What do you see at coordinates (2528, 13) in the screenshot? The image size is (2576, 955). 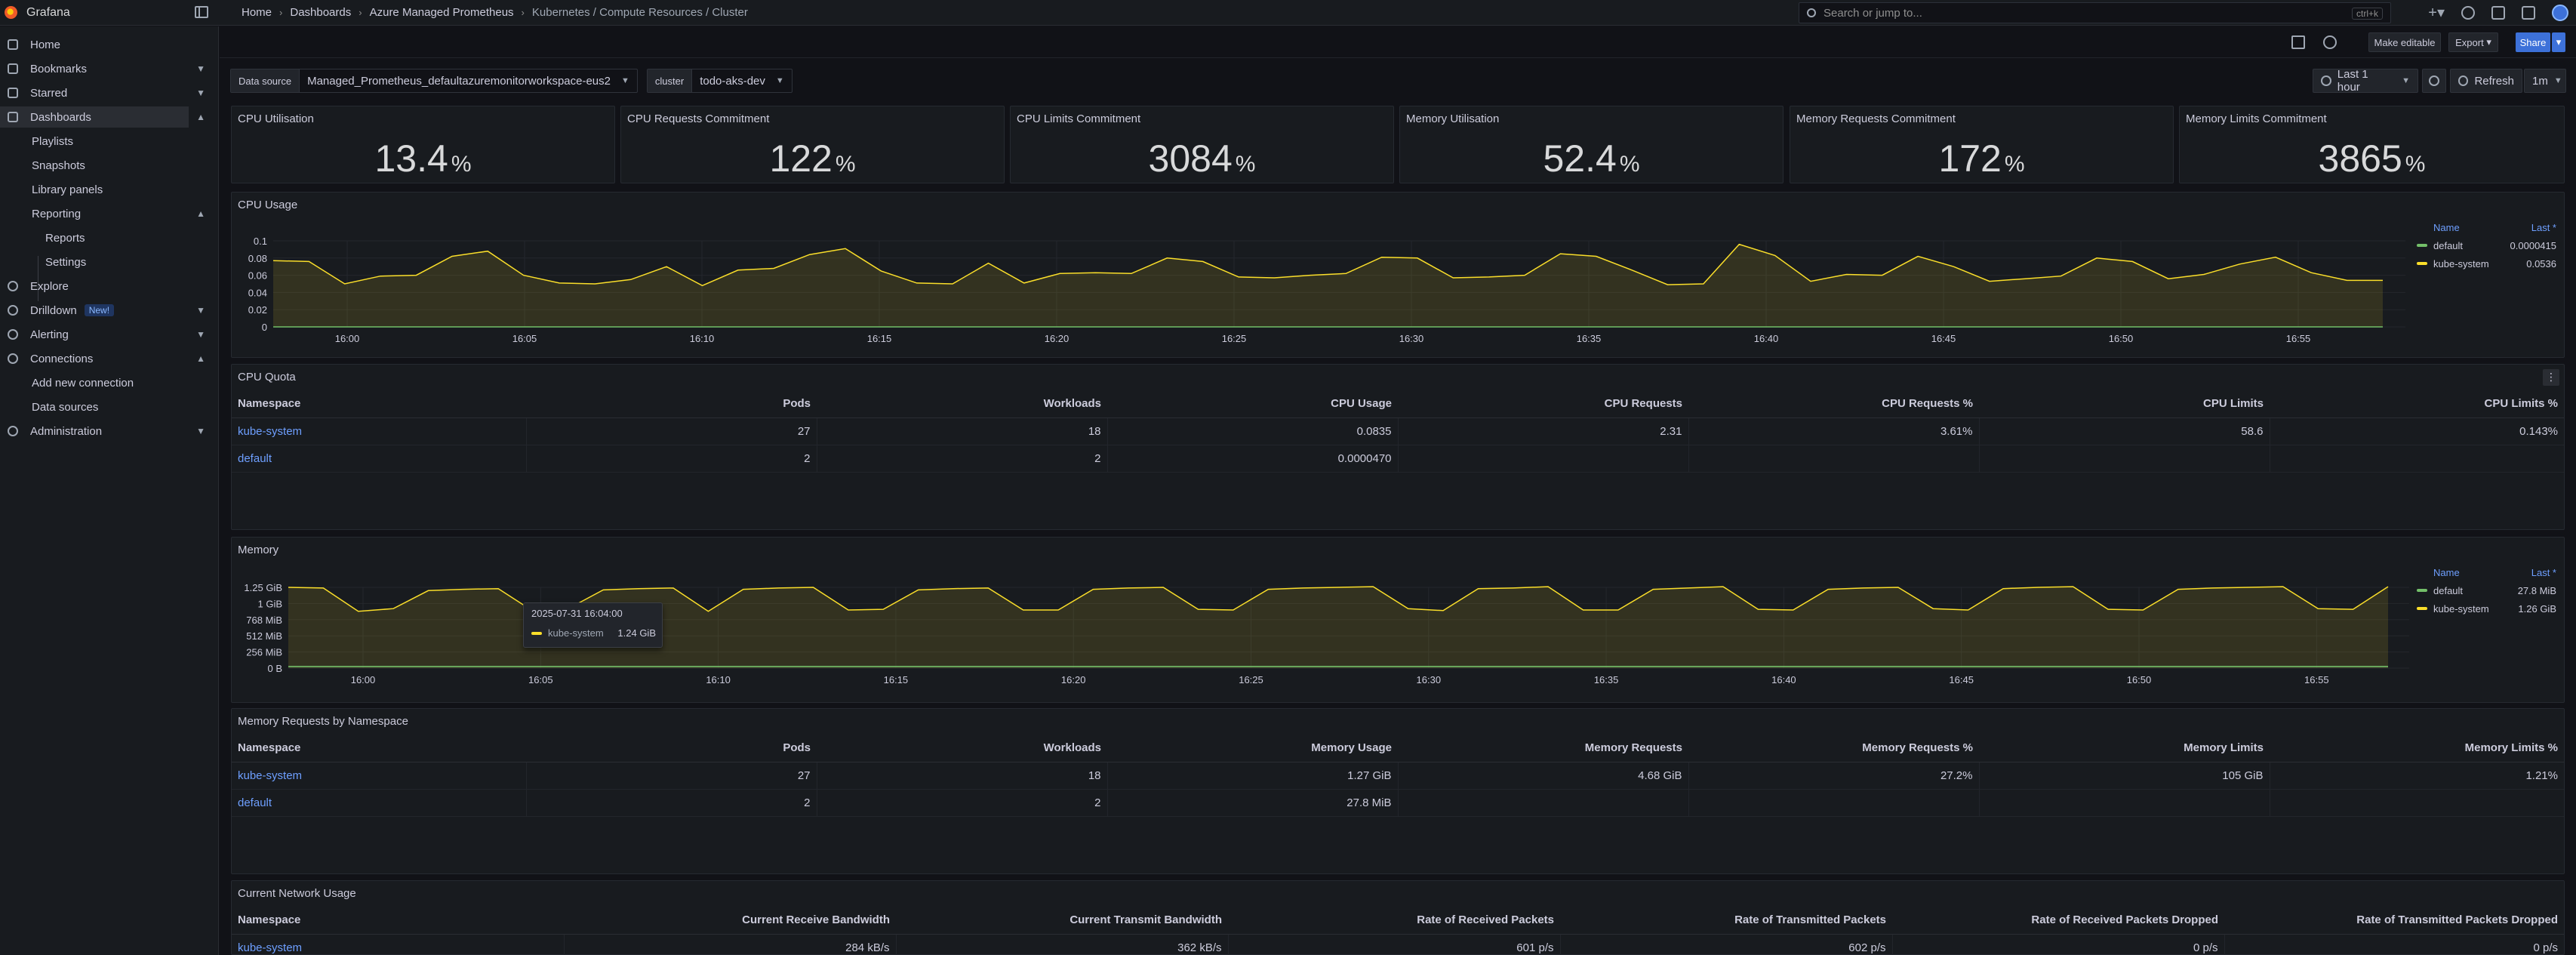 I see `kiosk-icon` at bounding box center [2528, 13].